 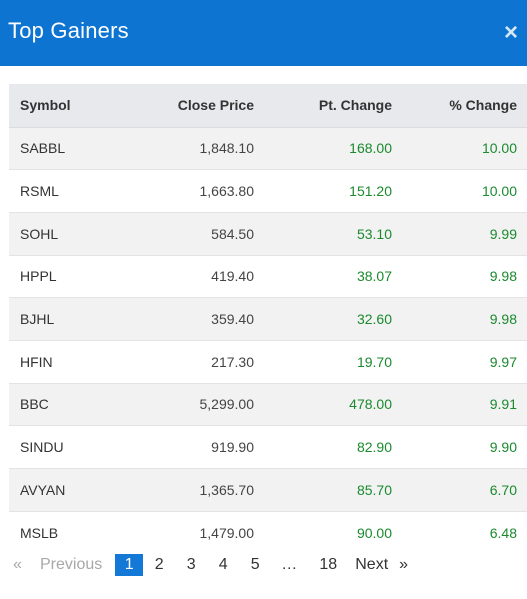 What do you see at coordinates (69, 532) in the screenshot?
I see `symbol-cell: MSLB` at bounding box center [69, 532].